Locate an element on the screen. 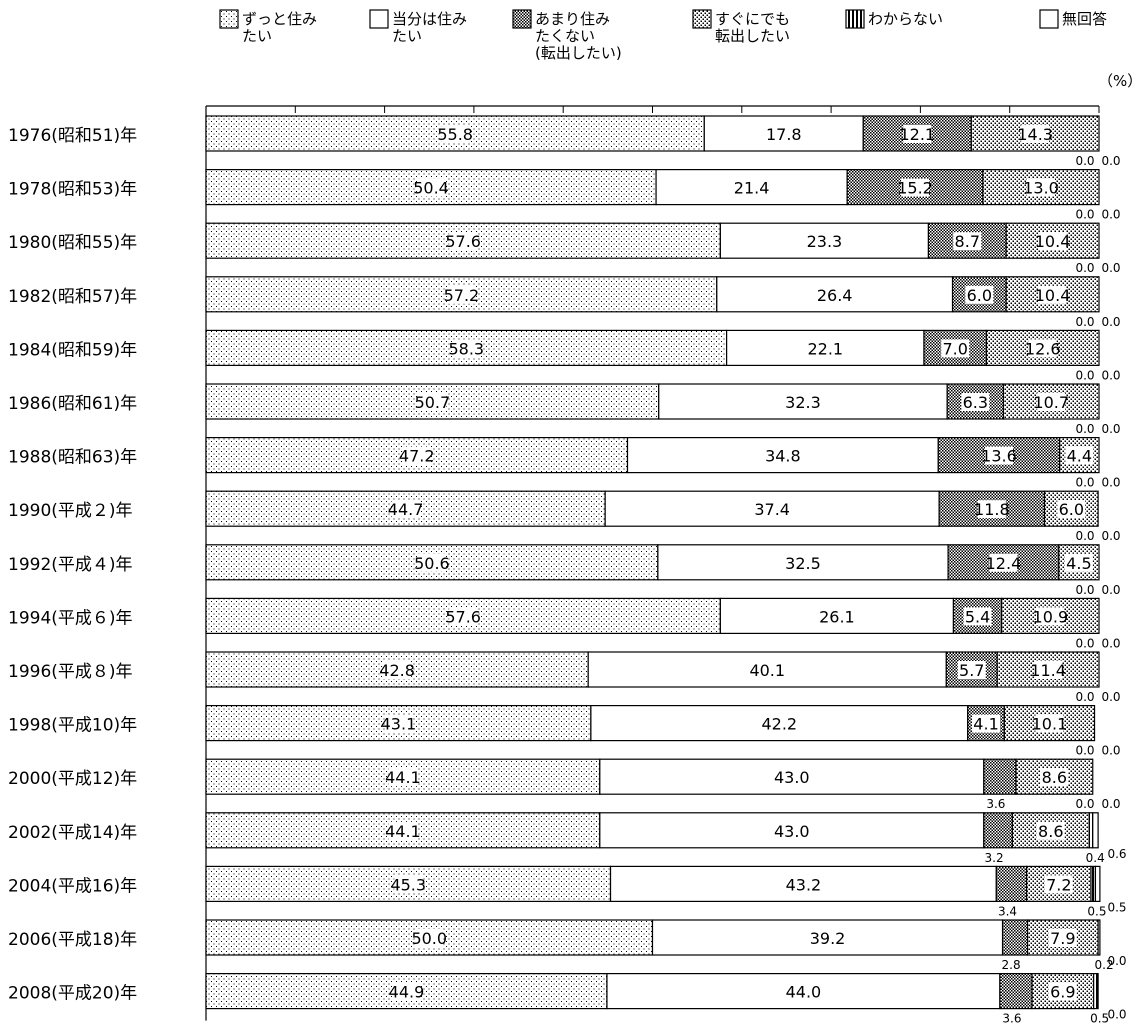  bar-row: 1998(平成10)年 43.1 42.2 4.1 10.1 0.0 0.0 is located at coordinates (564, 731).